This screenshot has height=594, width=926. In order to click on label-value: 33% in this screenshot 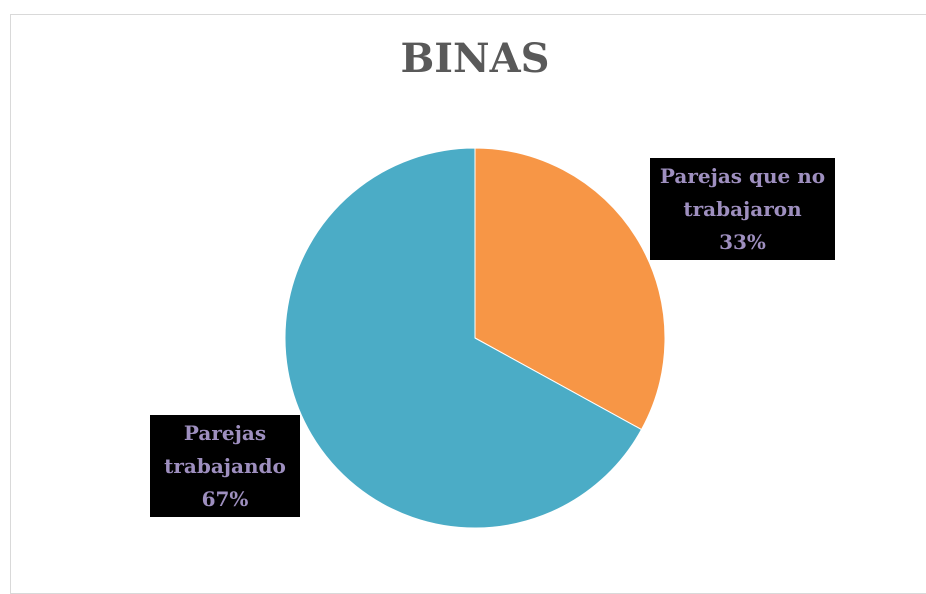, I will do `click(742, 242)`.